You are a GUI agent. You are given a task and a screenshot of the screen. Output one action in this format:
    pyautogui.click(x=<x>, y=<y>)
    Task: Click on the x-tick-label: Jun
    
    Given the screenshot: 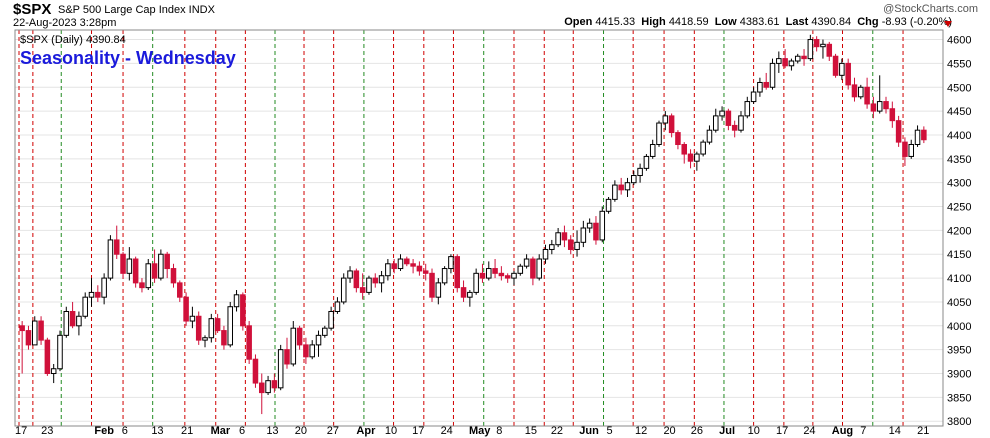 What is the action you would take?
    pyautogui.click(x=589, y=431)
    